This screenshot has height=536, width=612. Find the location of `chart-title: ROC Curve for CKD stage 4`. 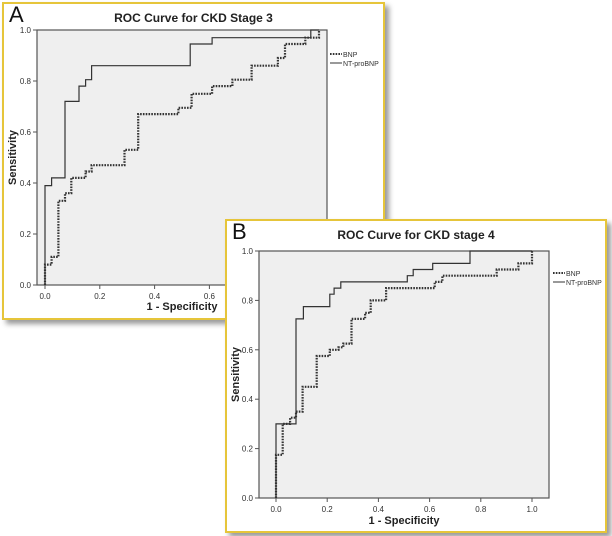

chart-title: ROC Curve for CKD stage 4 is located at coordinates (416, 235).